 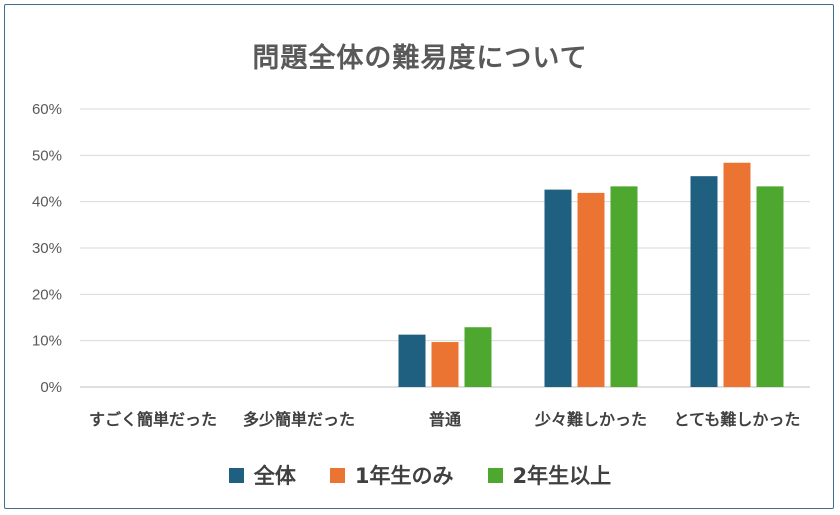 I want to click on y-tick-label: 30%, so click(x=47, y=248).